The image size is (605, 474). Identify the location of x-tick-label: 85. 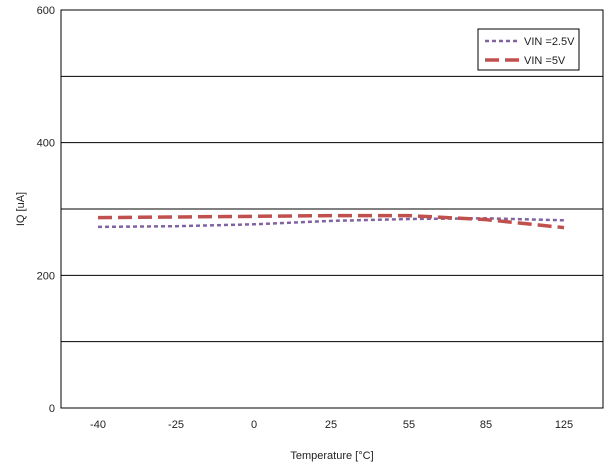
(486, 425).